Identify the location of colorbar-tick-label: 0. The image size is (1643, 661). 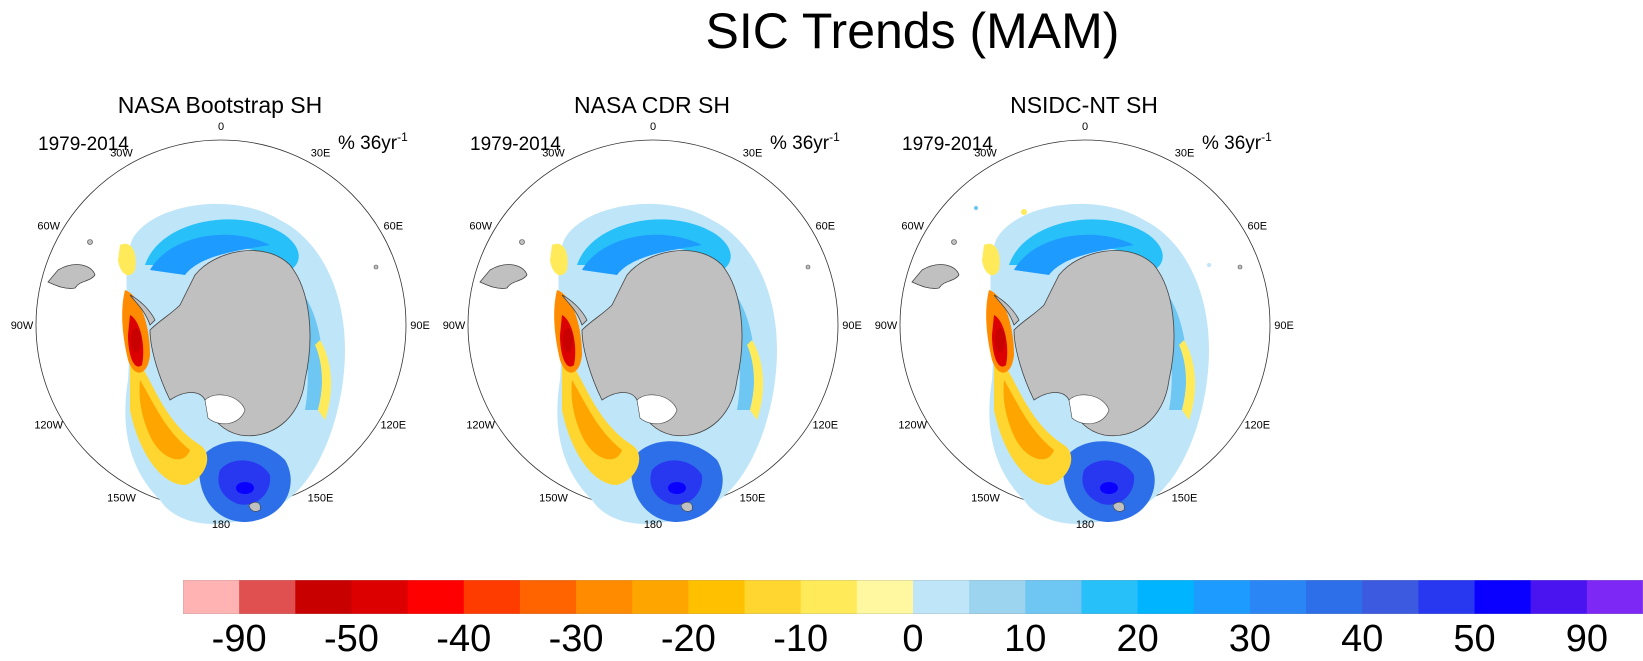
(913, 639).